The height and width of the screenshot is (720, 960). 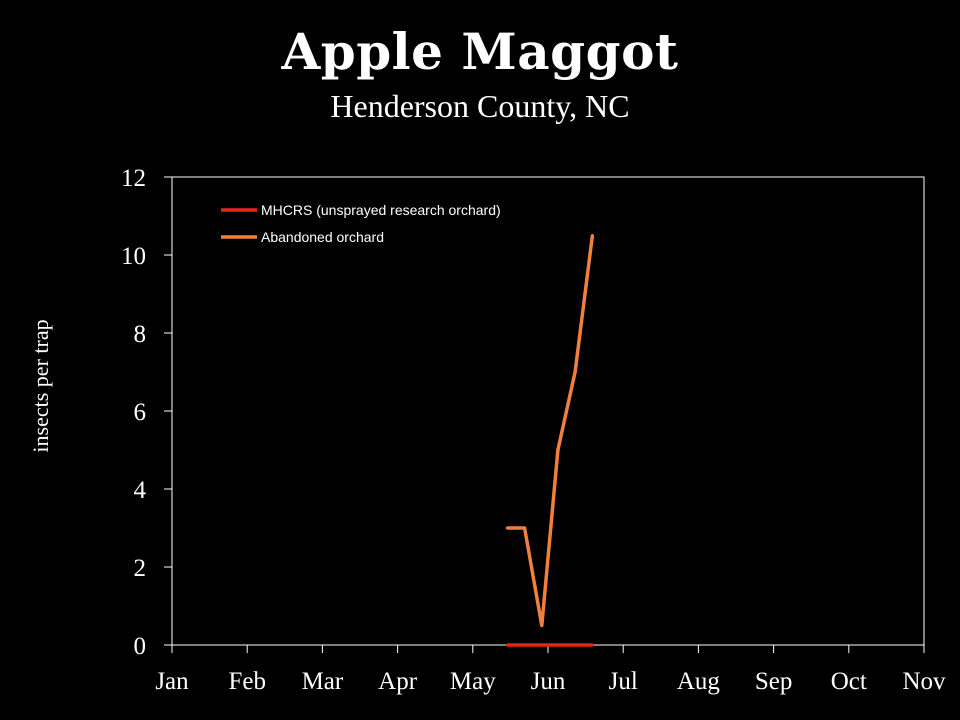 What do you see at coordinates (548, 681) in the screenshot?
I see `x-tick-label: Jun` at bounding box center [548, 681].